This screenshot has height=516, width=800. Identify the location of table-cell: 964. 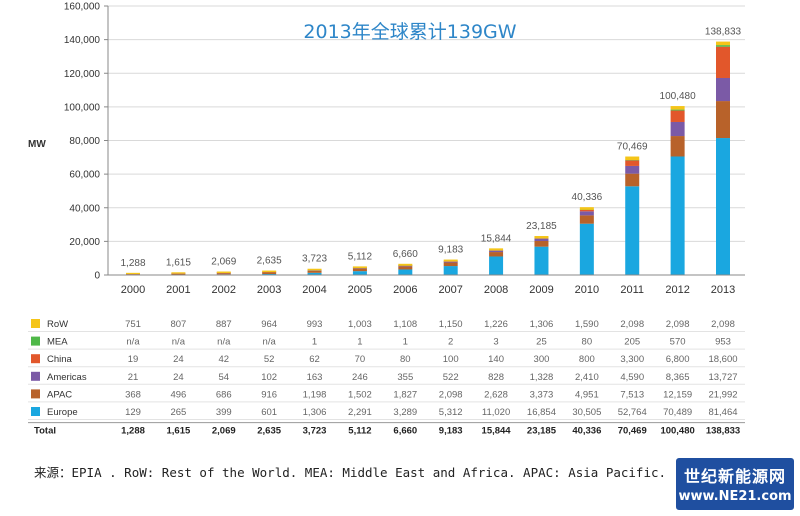
(269, 324).